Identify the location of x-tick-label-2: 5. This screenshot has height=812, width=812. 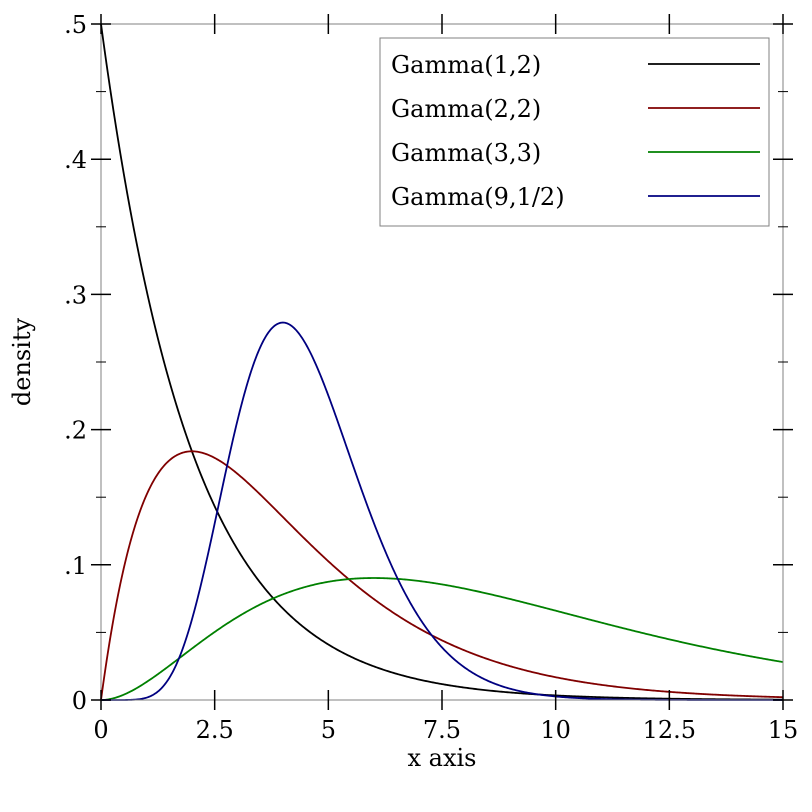
(328, 730).